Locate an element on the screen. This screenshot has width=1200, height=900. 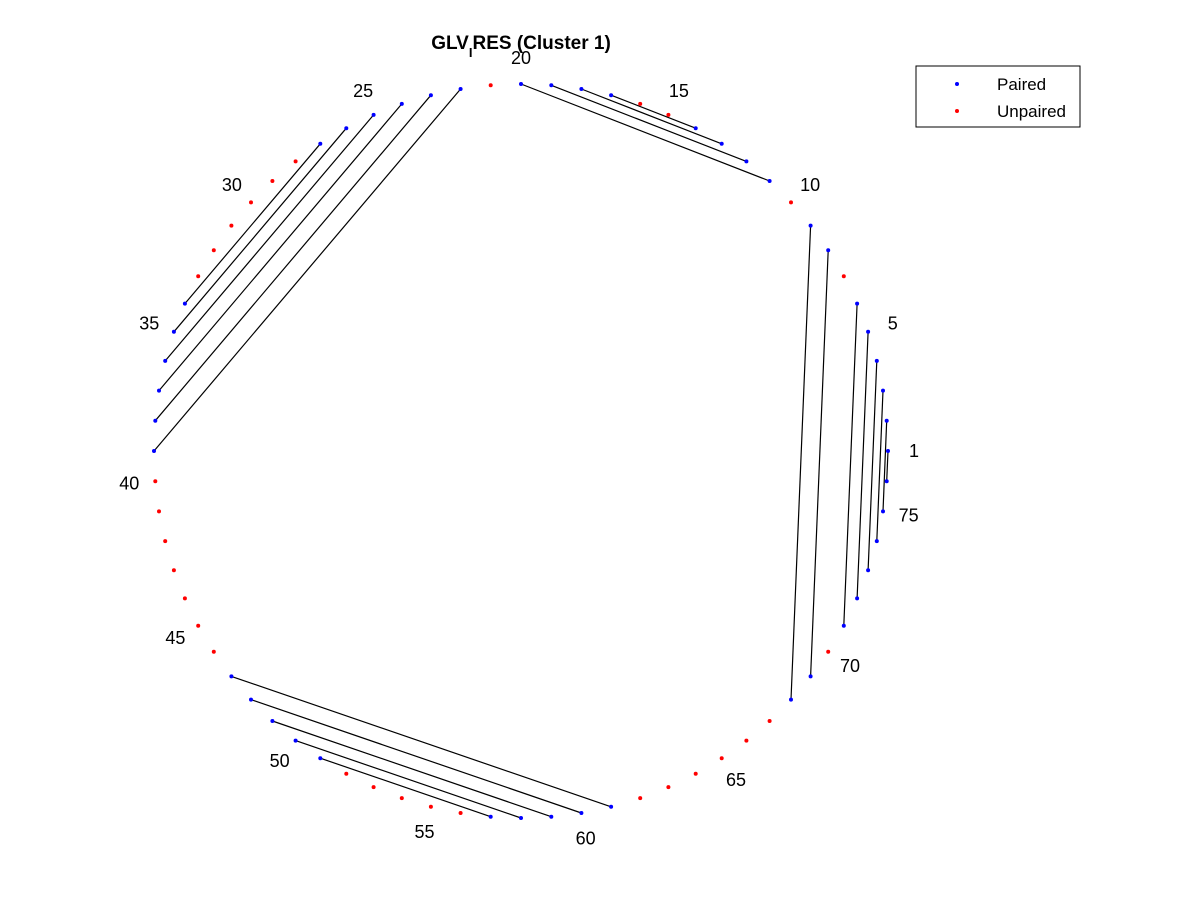
position-label-45: 45 is located at coordinates (175, 638).